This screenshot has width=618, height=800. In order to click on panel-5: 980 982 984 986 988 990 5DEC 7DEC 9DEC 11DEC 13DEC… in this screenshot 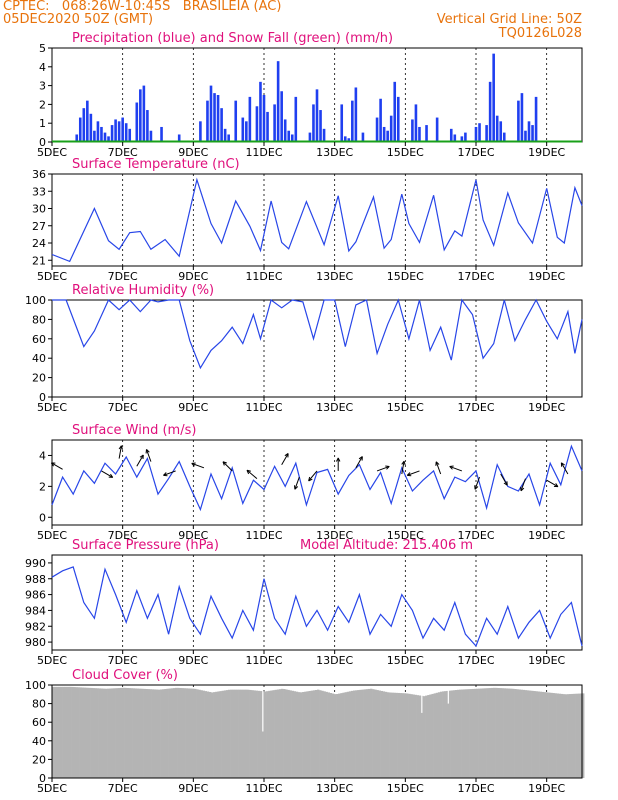, I will do `click(304, 602)`.